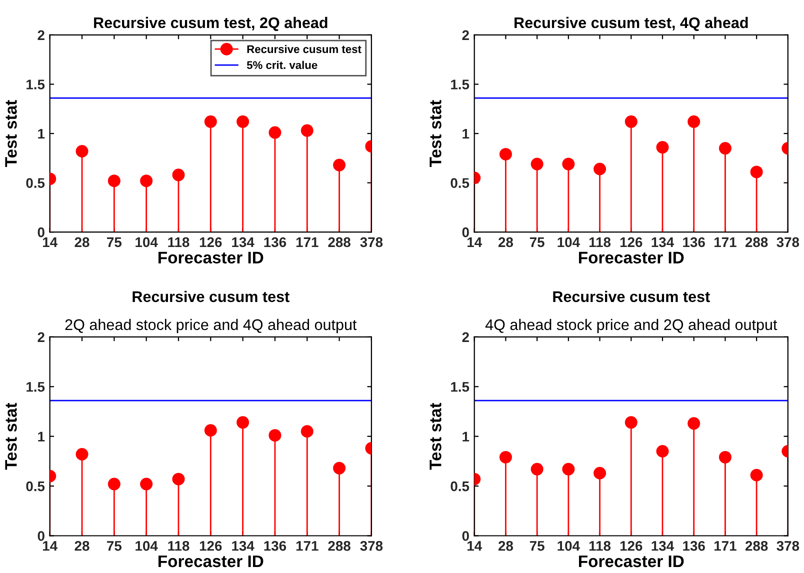 The height and width of the screenshot is (573, 804). What do you see at coordinates (304, 49) in the screenshot?
I see `legend-label: Recursive cusum test` at bounding box center [304, 49].